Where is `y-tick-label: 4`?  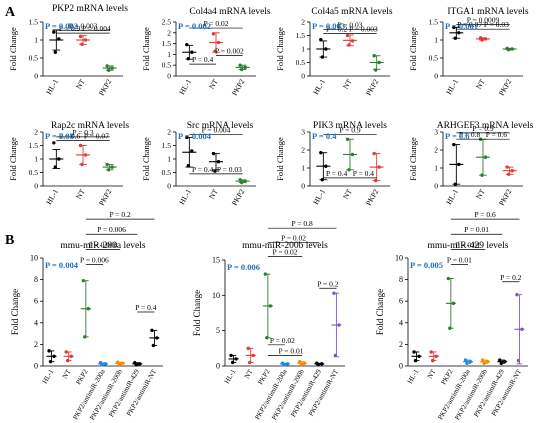 y-tick-label: 4 is located at coordinates (401, 322).